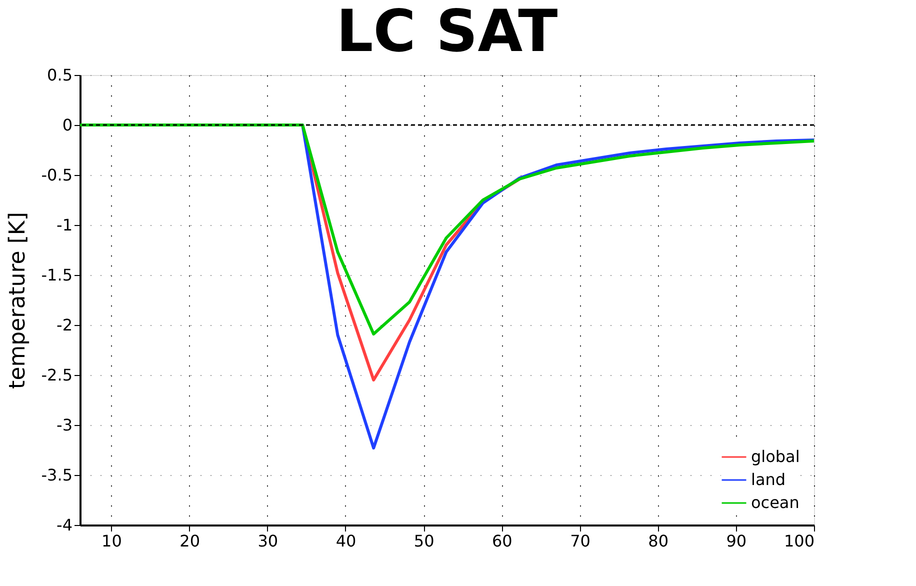  I want to click on y-tick-label: -2, so click(64, 325).